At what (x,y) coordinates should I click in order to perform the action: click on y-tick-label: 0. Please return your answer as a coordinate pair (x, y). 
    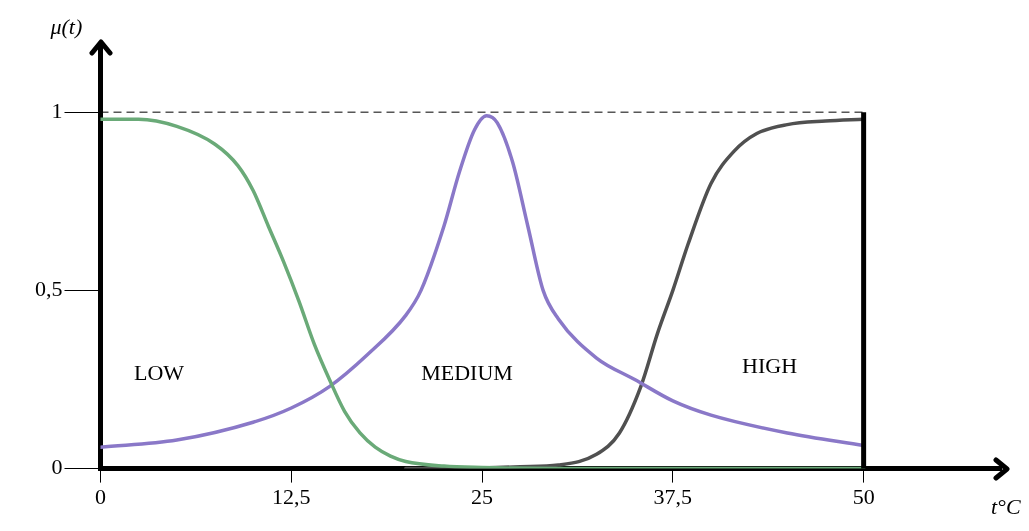
    Looking at the image, I should click on (57, 467).